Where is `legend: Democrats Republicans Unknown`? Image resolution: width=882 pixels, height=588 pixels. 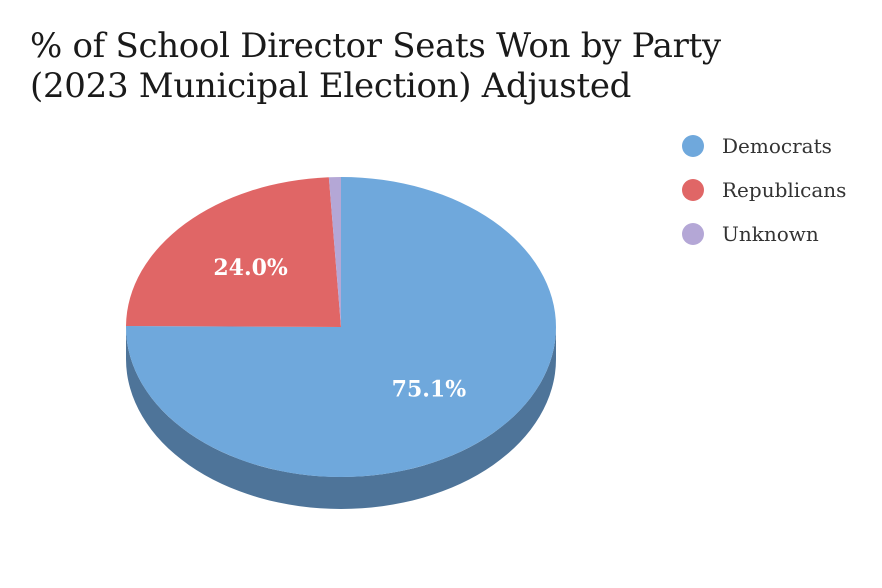
legend: Democrats Republicans Unknown is located at coordinates (764, 190).